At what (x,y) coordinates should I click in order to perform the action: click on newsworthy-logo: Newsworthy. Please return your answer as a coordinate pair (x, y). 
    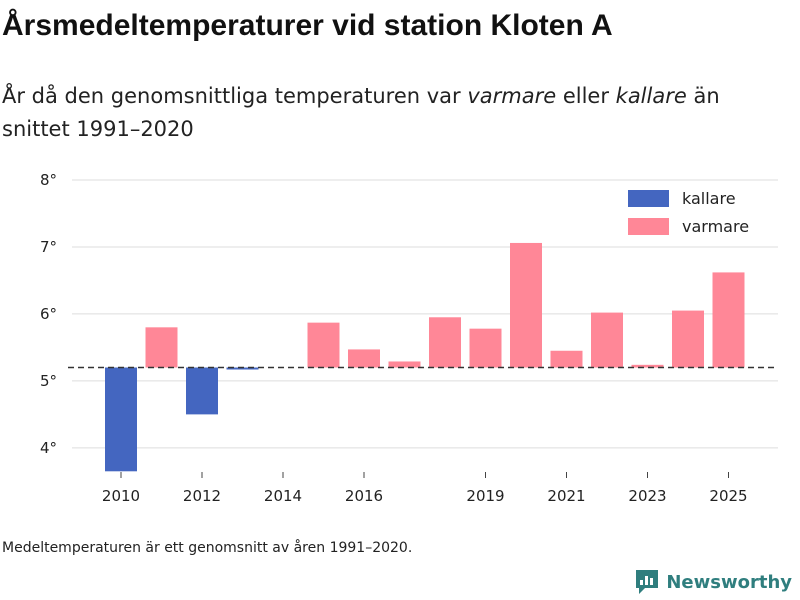
    Looking at the image, I should click on (713, 582).